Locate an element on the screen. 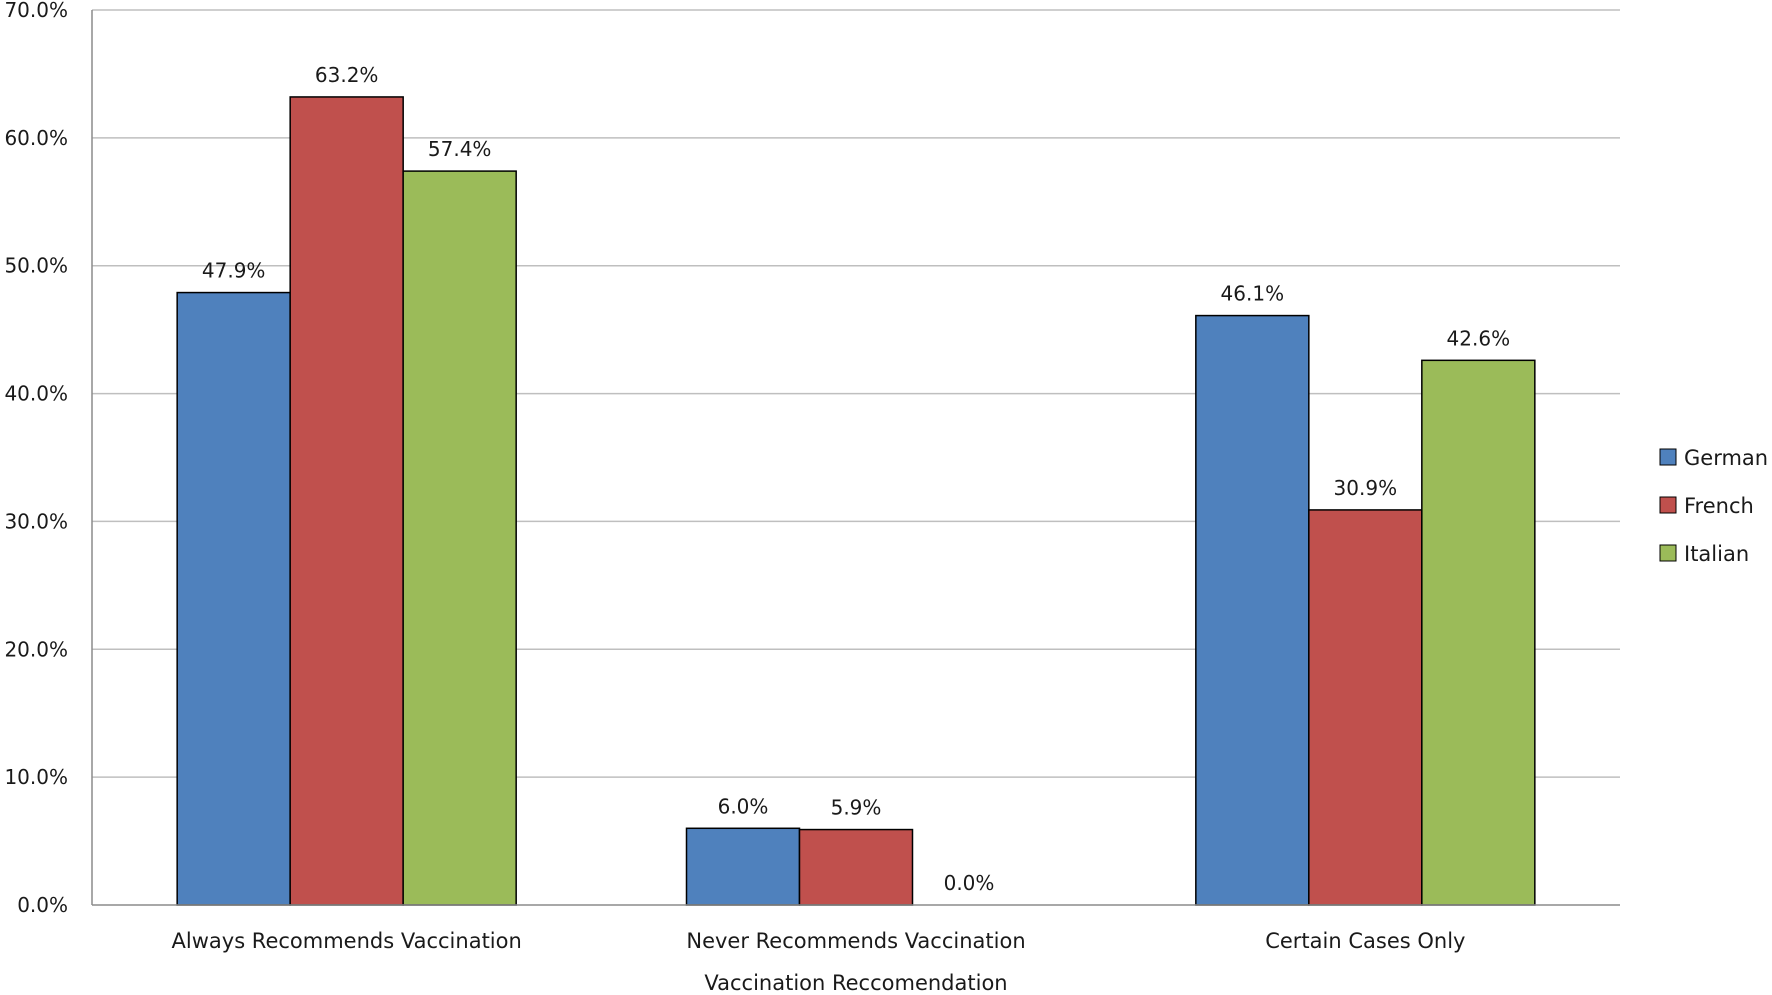 Image resolution: width=1772 pixels, height=995 pixels. legend-swatch-italian is located at coordinates (1668, 553).